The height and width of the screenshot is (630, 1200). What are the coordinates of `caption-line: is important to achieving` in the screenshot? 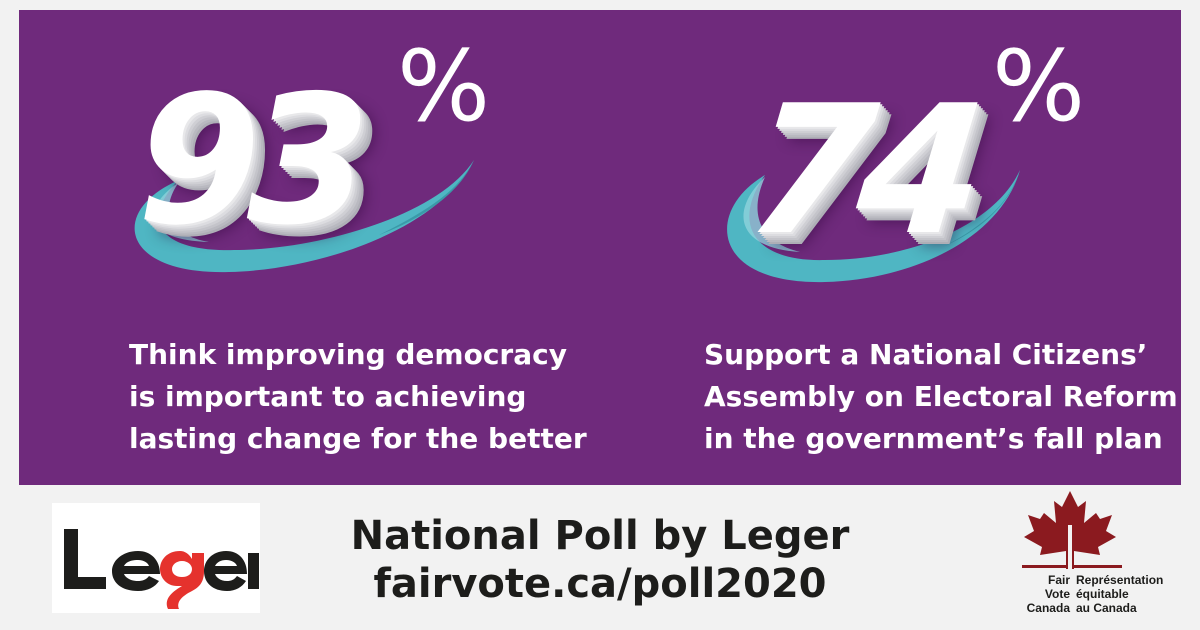 It's located at (328, 396).